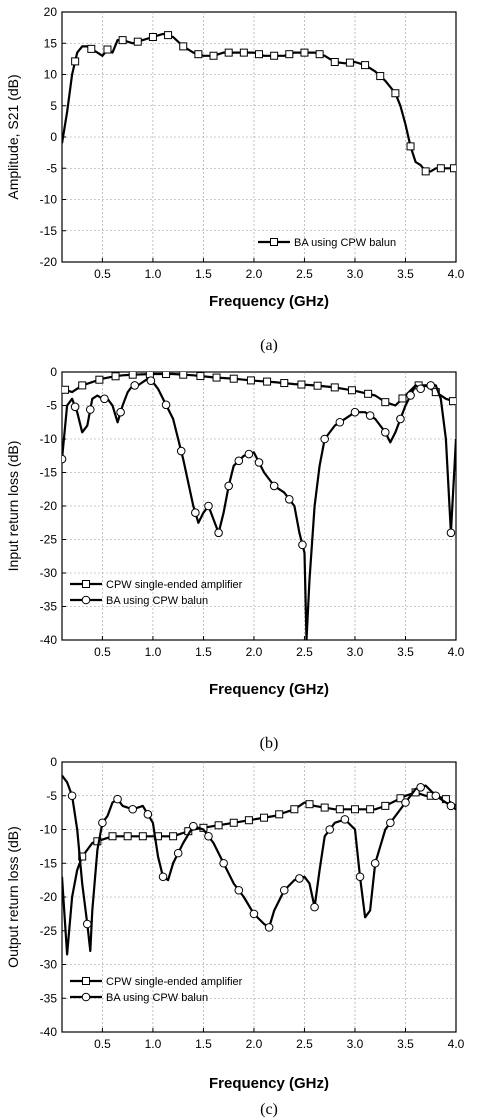 This screenshot has height=1120, width=483. What do you see at coordinates (456, 1044) in the screenshot?
I see `chart-c-xtick-label: 4.0` at bounding box center [456, 1044].